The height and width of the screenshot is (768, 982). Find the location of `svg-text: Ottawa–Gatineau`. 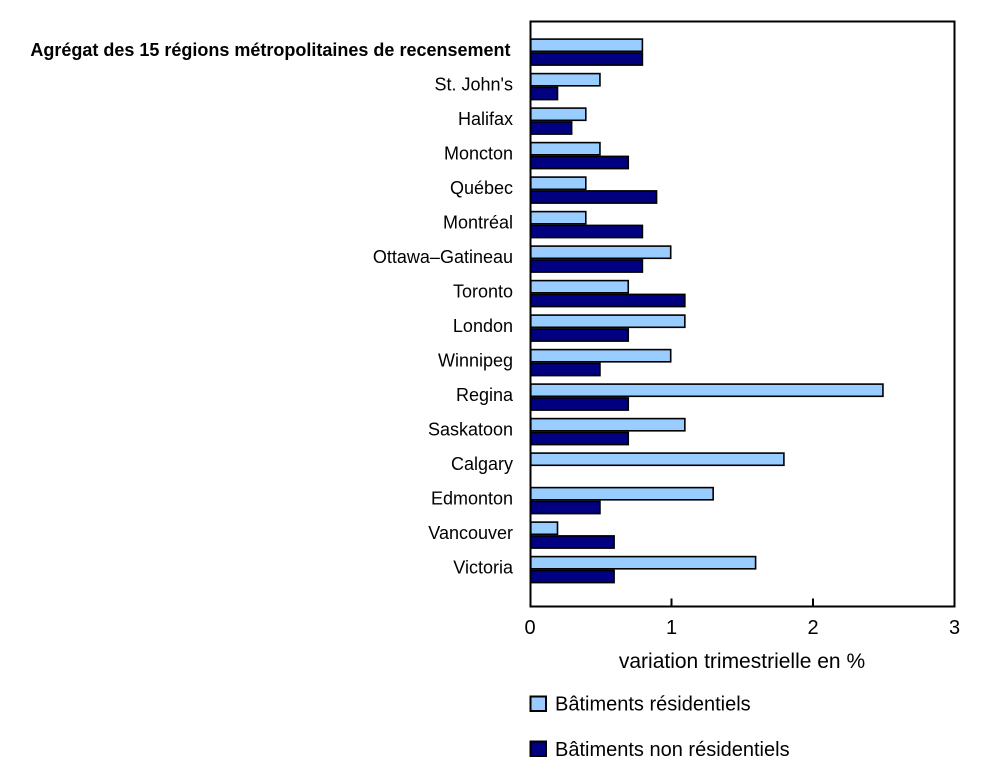

svg-text: Ottawa–Gatineau is located at coordinates (443, 257).